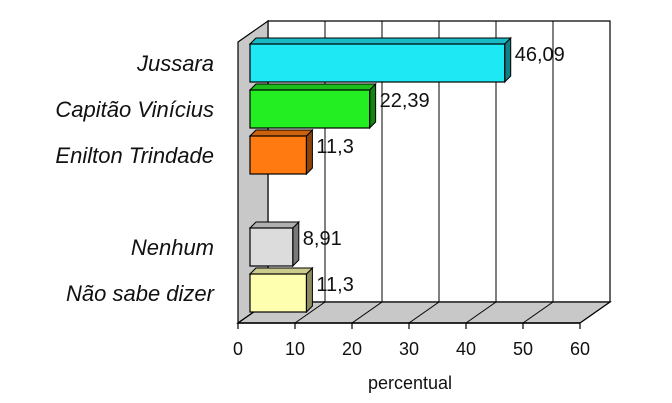  What do you see at coordinates (409, 349) in the screenshot?
I see `x-tick-label: 30` at bounding box center [409, 349].